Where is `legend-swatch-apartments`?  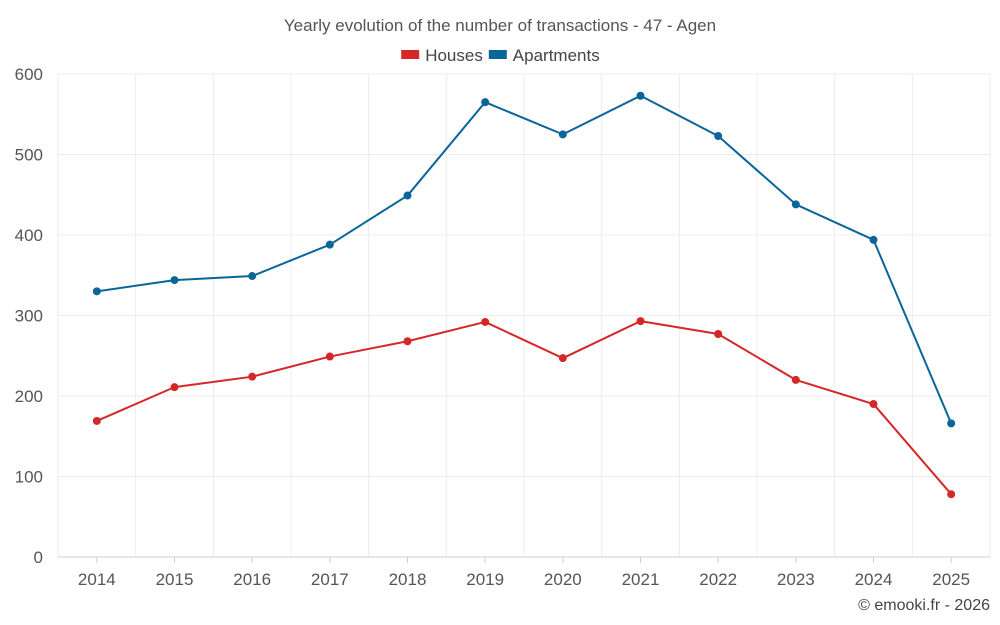 legend-swatch-apartments is located at coordinates (497, 54).